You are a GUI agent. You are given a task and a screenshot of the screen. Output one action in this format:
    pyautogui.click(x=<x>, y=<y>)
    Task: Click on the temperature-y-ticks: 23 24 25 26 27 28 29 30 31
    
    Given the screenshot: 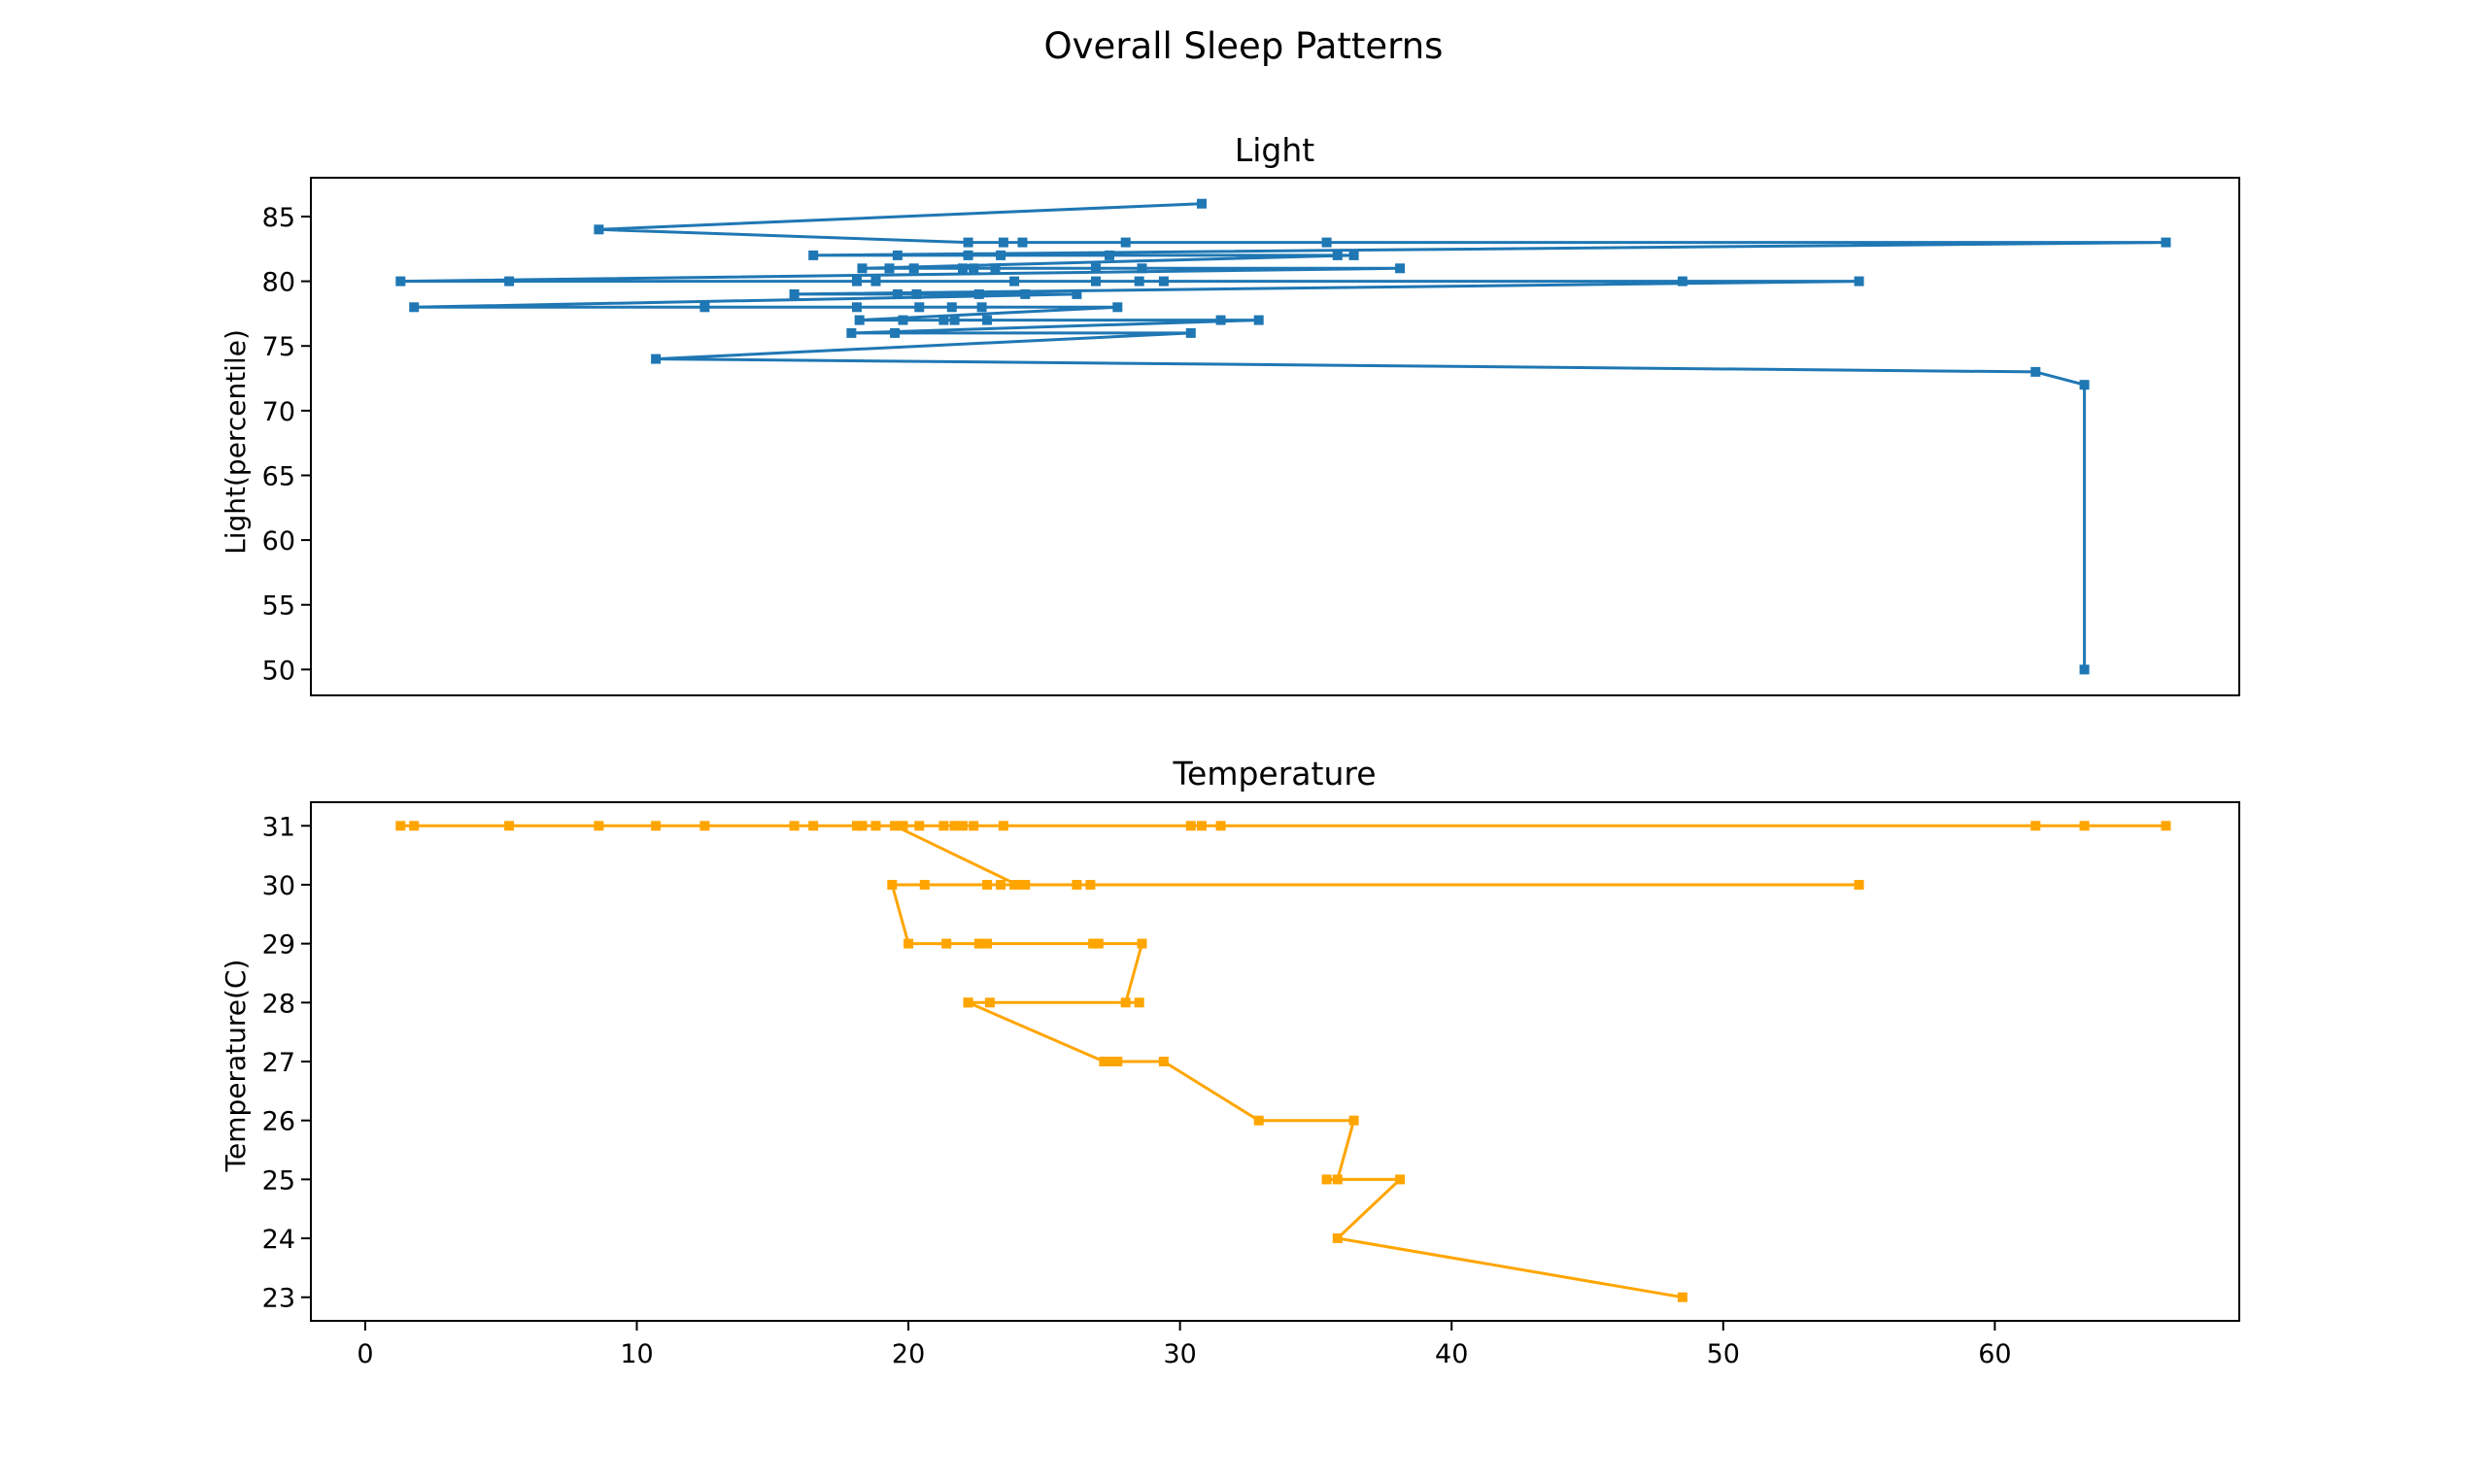 What is the action you would take?
    pyautogui.click(x=286, y=1063)
    